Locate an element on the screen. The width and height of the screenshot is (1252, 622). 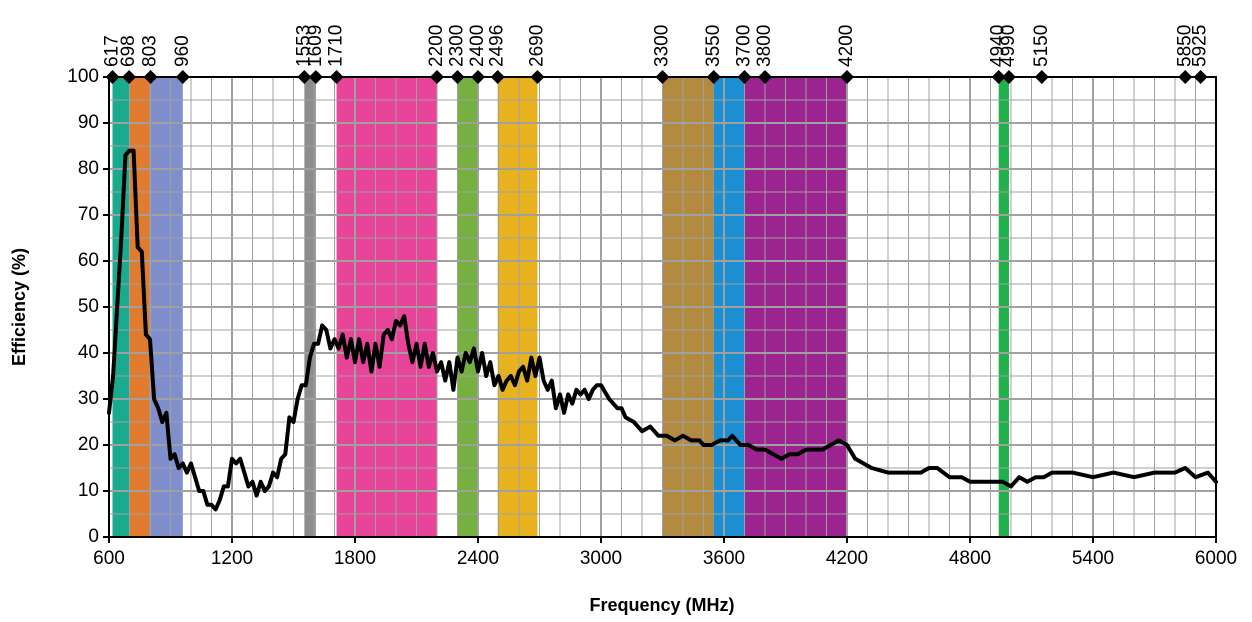
band-marker-label: 2300 is located at coordinates (457, 46).